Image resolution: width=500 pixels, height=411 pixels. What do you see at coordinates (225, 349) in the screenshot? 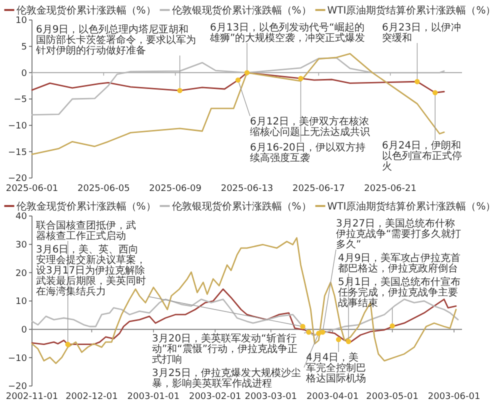
I see `annotation: 3月20日，美英联军发动“斩首行动”和“震慑”行动，伊拉克战争正式打响` at bounding box center [225, 349].